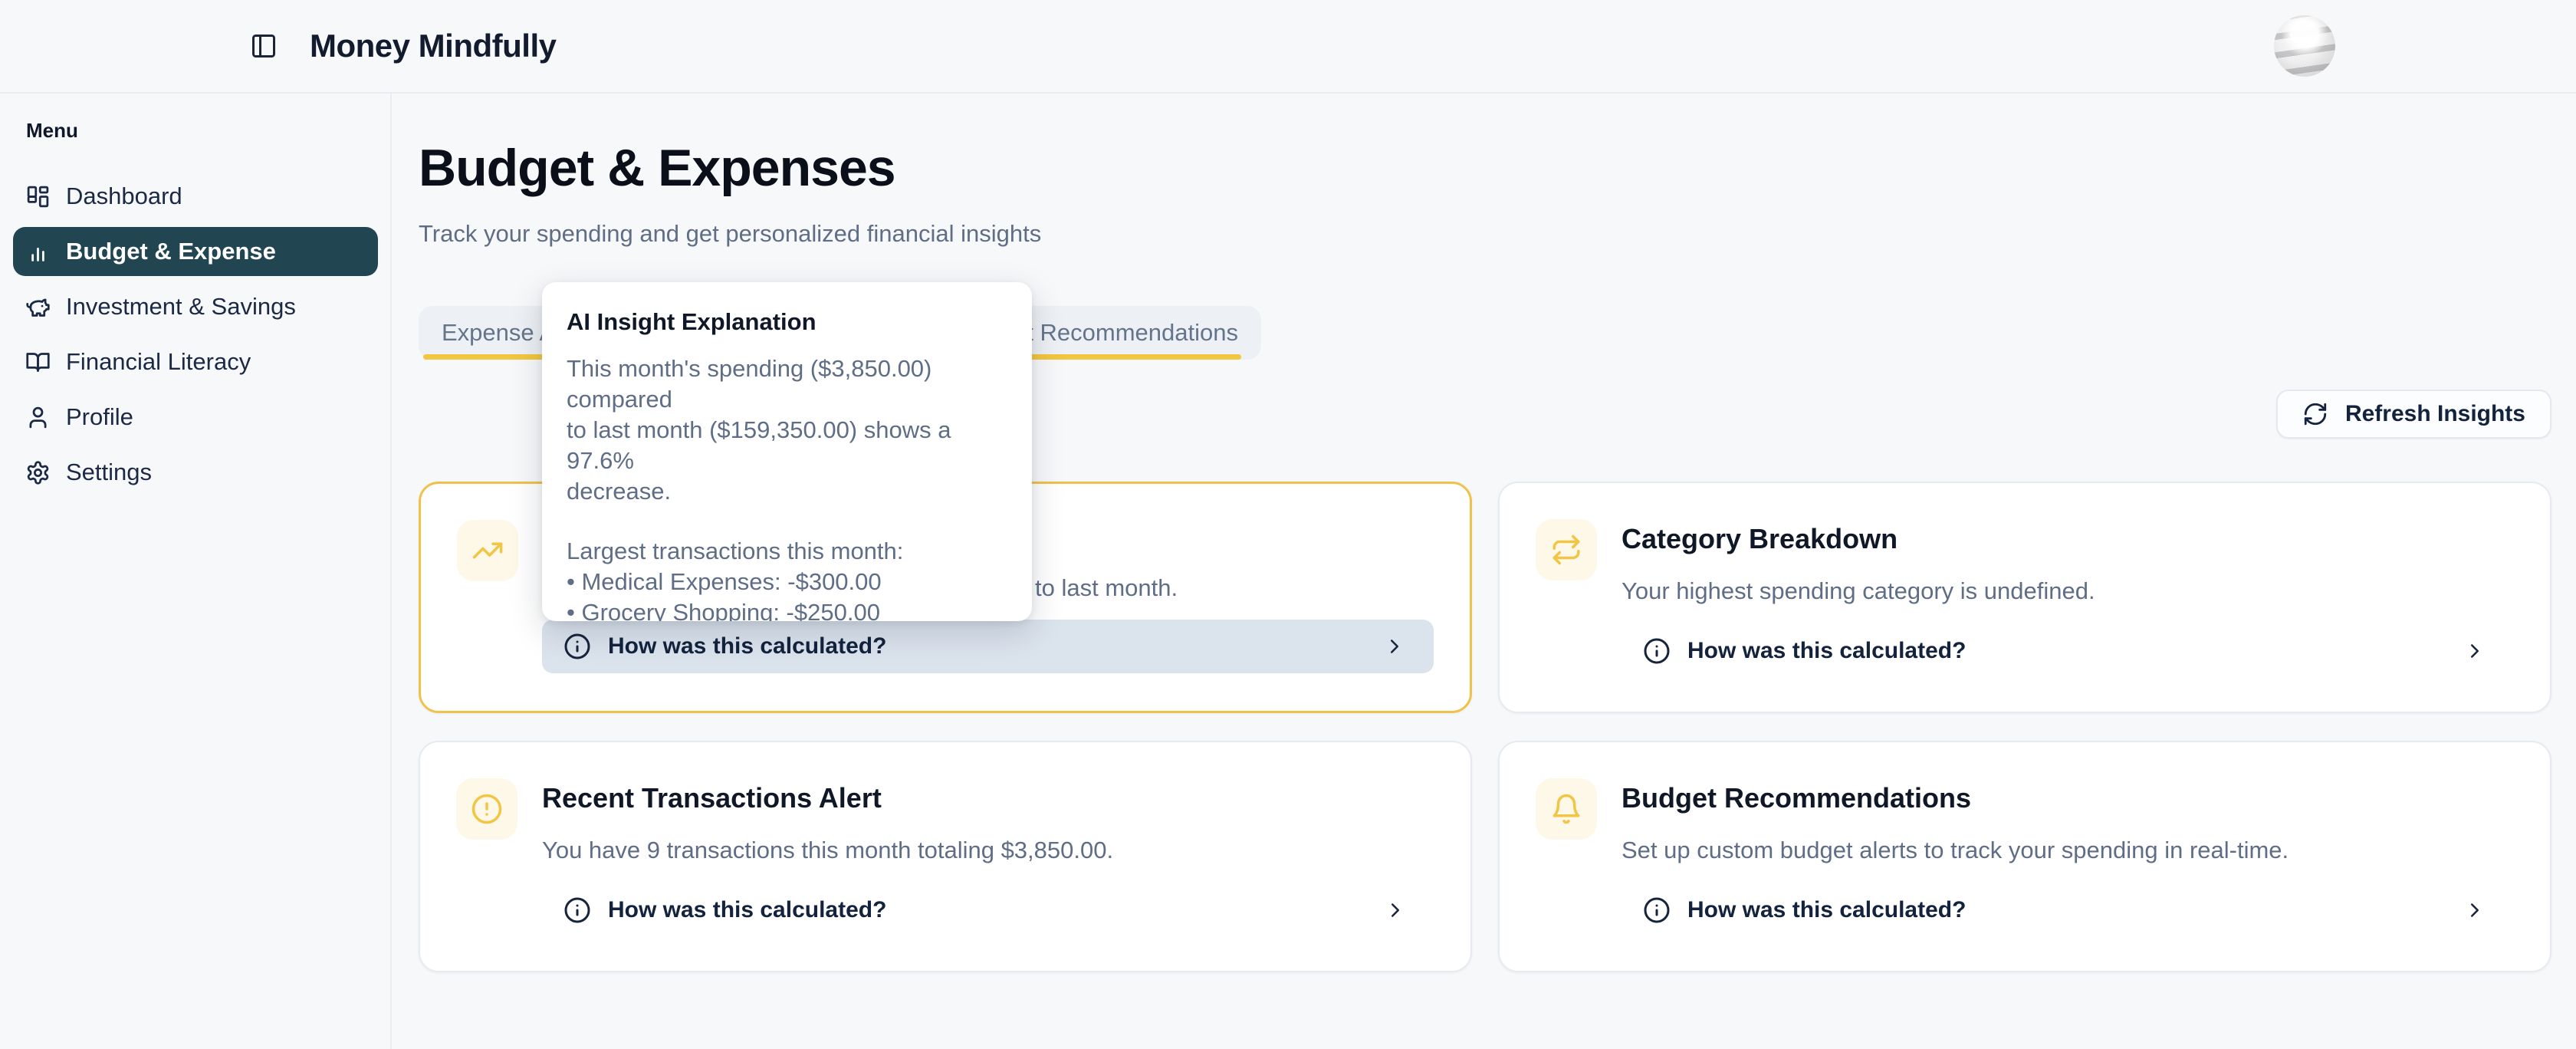 The height and width of the screenshot is (1049, 2576). Describe the element at coordinates (100, 416) in the screenshot. I see `sidebar-item-label: Profile` at that location.